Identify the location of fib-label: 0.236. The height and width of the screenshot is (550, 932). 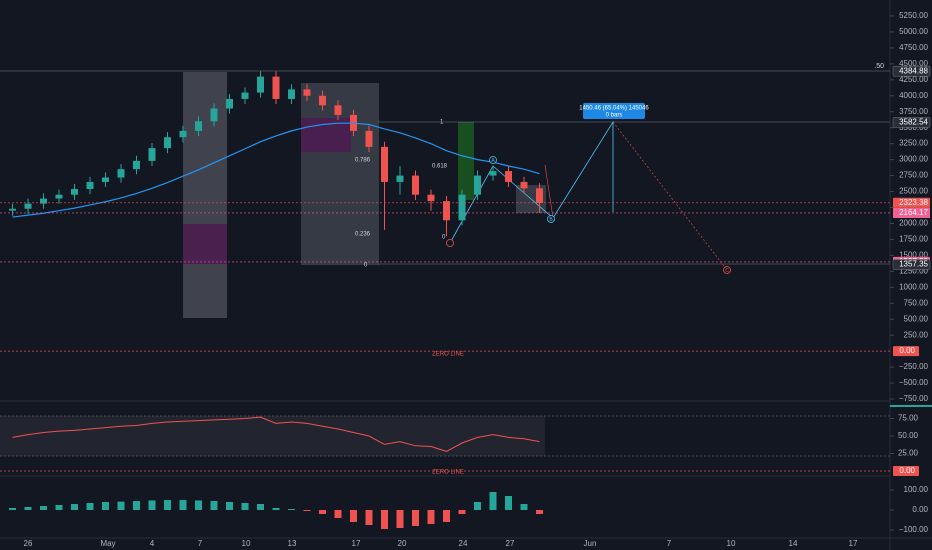
(363, 235).